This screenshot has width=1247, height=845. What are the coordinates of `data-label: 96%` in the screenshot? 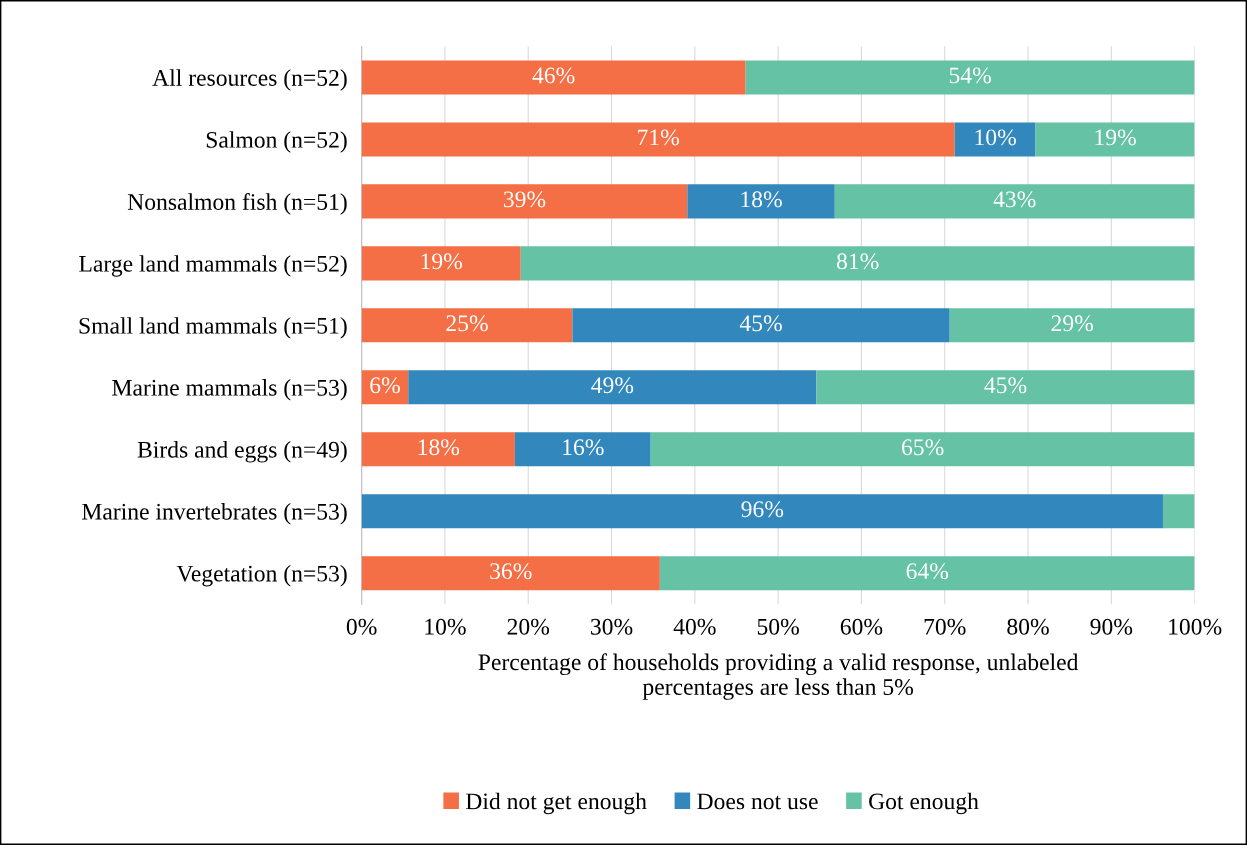 It's located at (762, 509).